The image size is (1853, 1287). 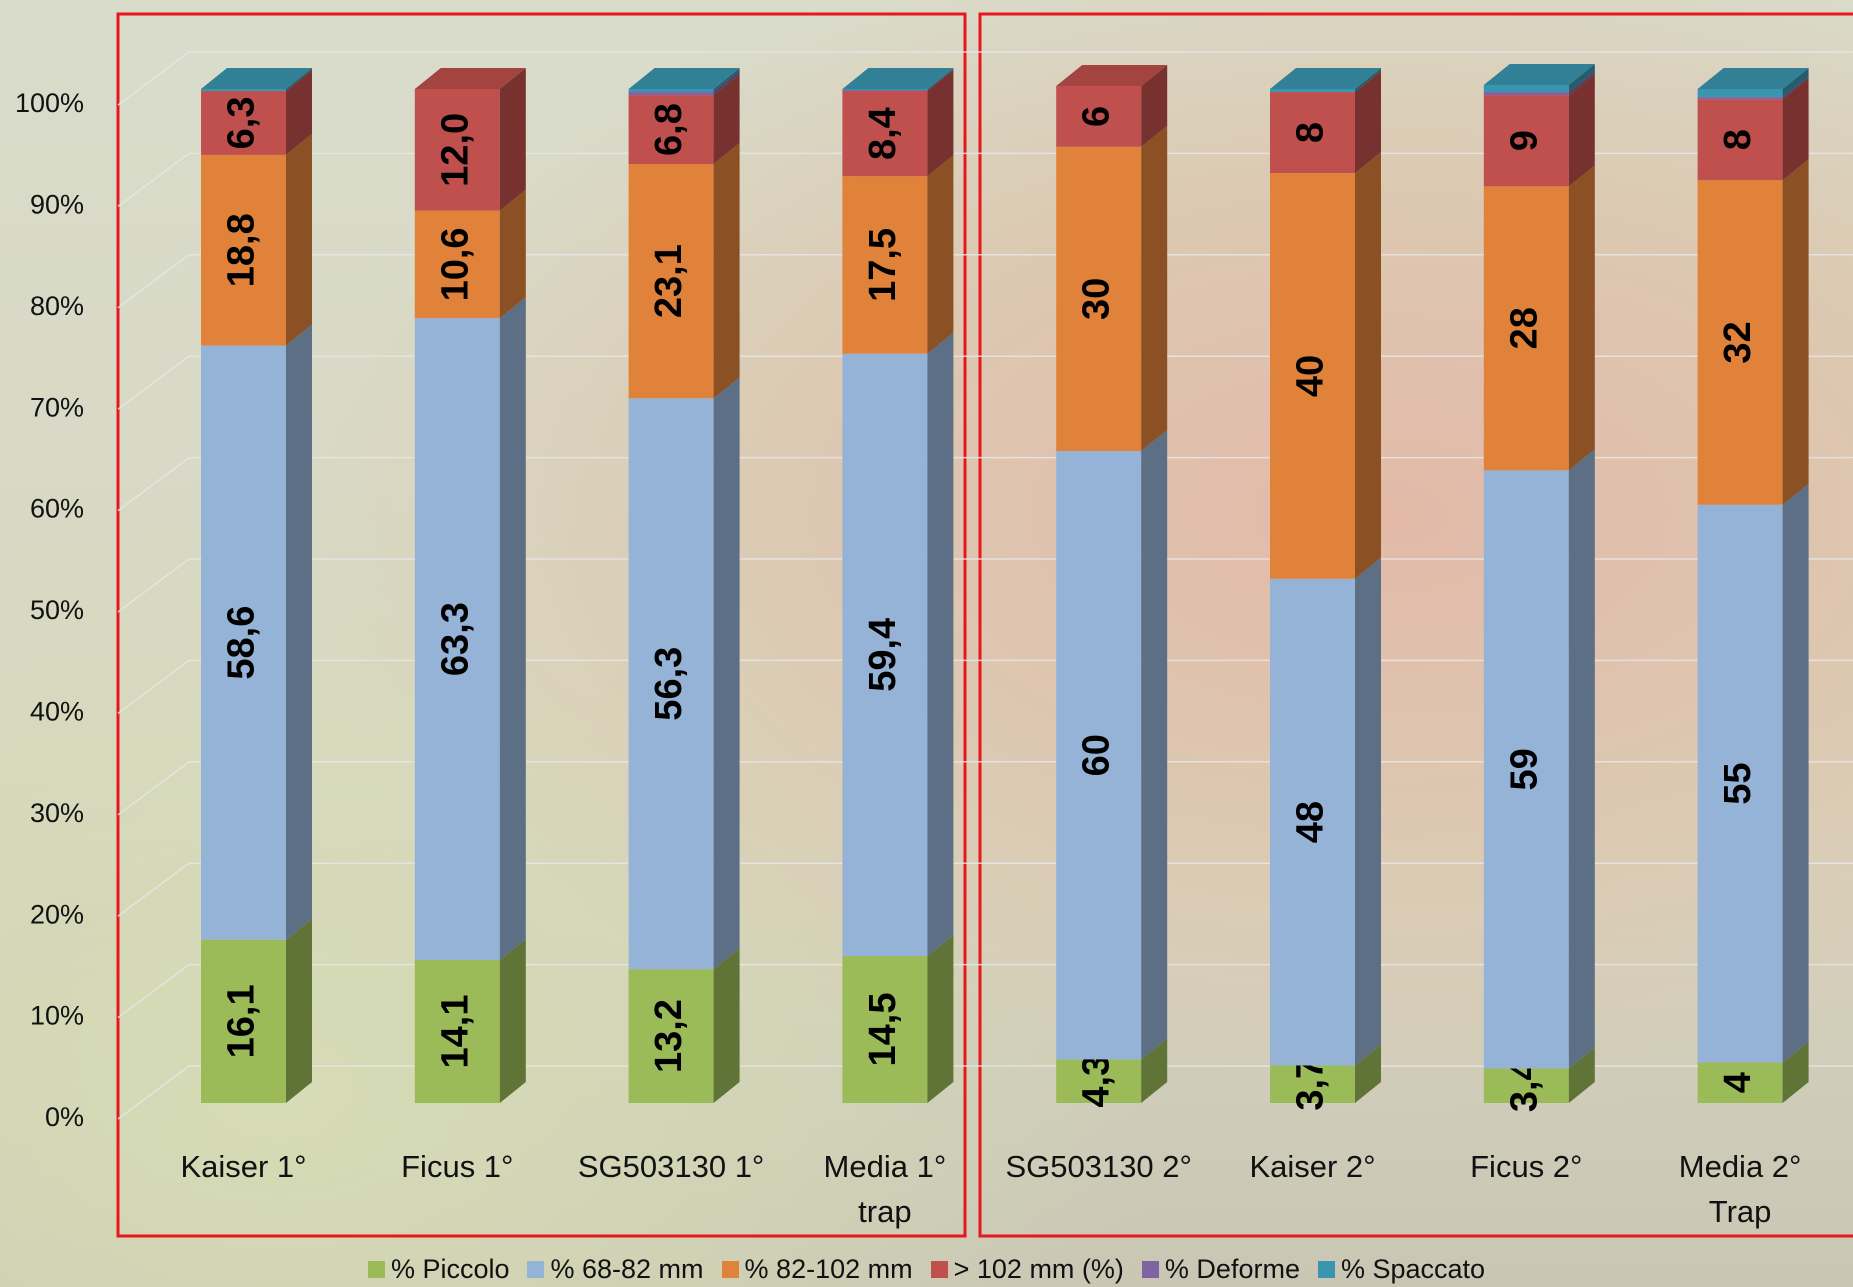 I want to click on legend-item: % Piccolo, so click(x=438, y=1269).